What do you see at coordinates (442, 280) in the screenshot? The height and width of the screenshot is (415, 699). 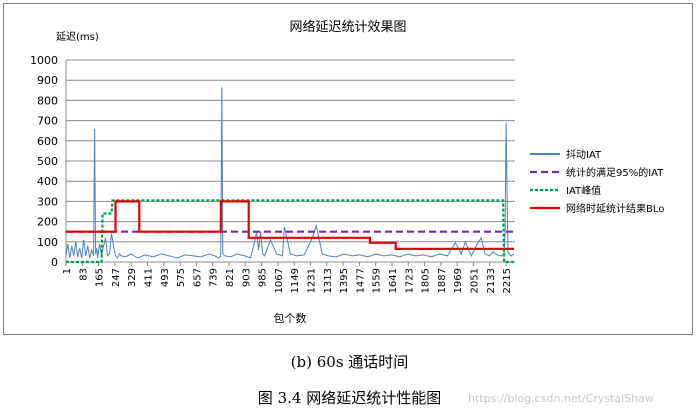 I see `x-tick-label: 1887` at bounding box center [442, 280].